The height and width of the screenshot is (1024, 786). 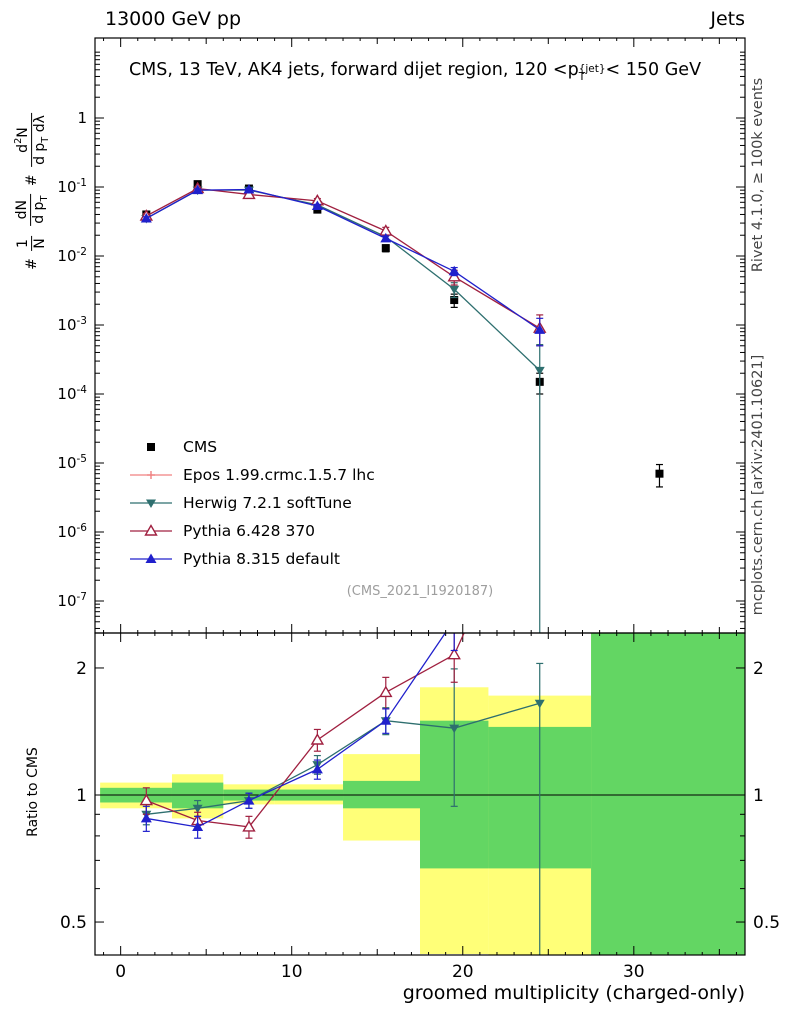 I want to click on ylabel-frac-dndpt: dN d pT, so click(x=31, y=209).